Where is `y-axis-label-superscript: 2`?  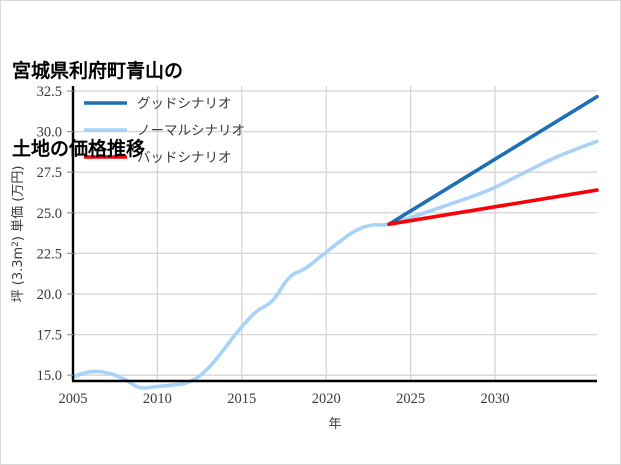 y-axis-label-superscript: 2 is located at coordinates (16, 244).